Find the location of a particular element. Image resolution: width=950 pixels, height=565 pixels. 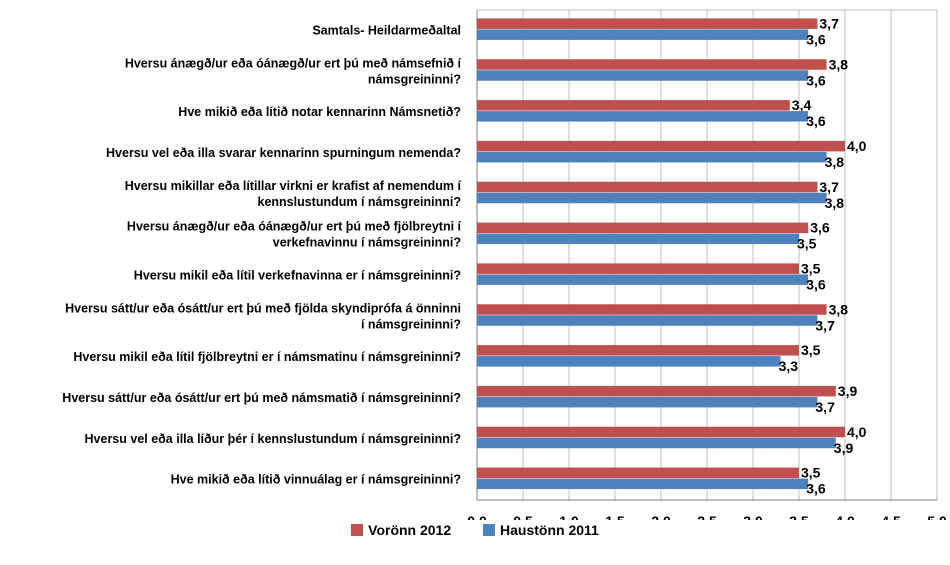

x-tick-label: 4,0 is located at coordinates (845, 516).